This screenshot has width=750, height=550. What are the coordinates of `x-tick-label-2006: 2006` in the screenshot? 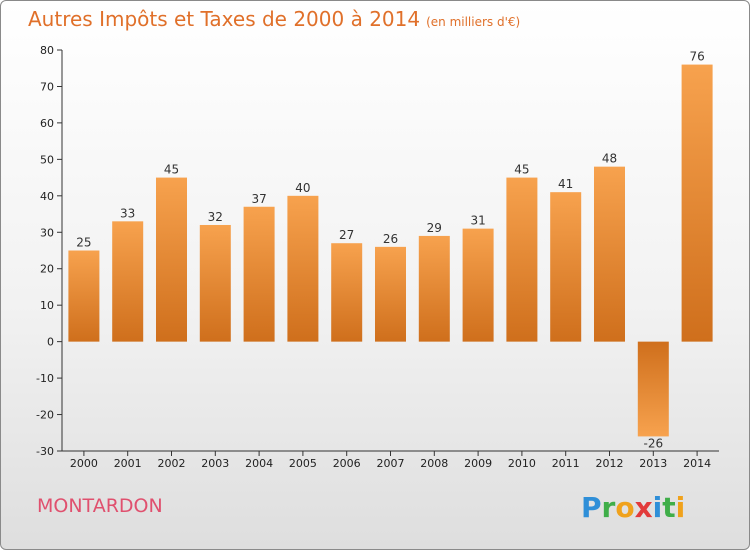 It's located at (347, 463).